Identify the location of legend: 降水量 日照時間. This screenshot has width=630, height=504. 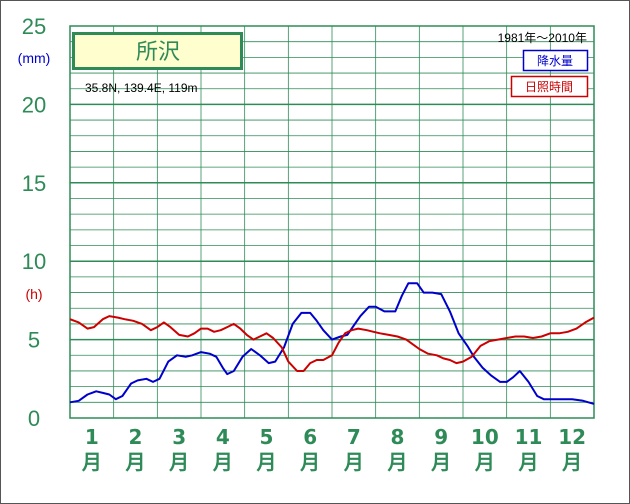
(549, 73).